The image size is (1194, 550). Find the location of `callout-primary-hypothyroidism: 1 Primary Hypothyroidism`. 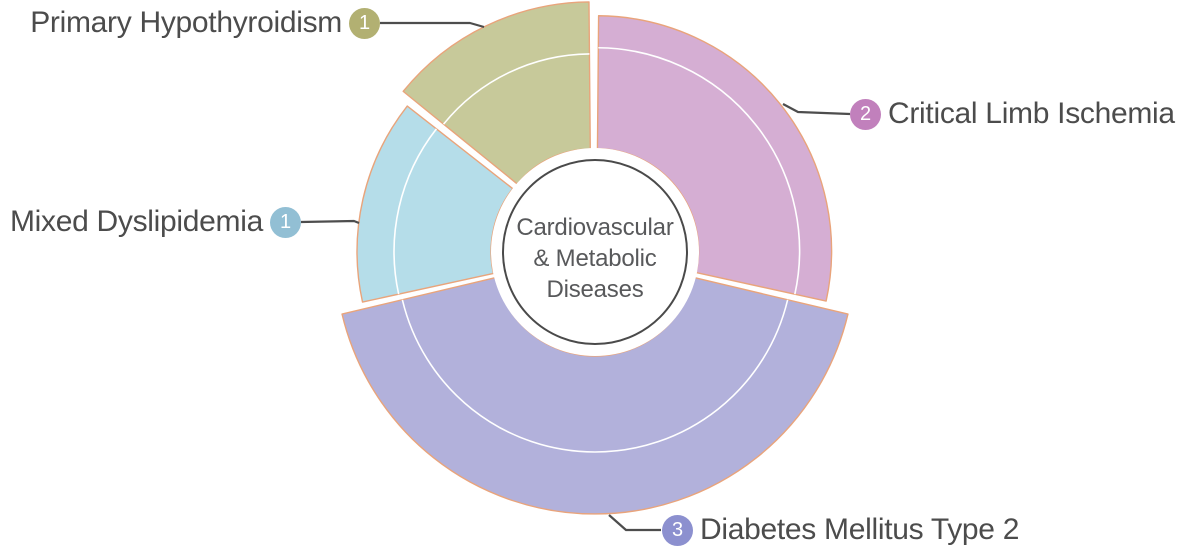

callout-primary-hypothyroidism: 1 Primary Hypothyroidism is located at coordinates (205, 22).